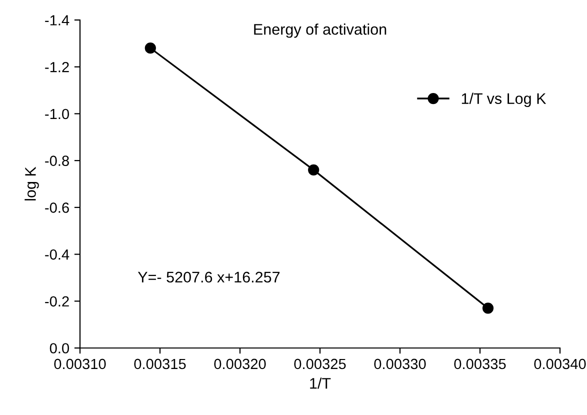 The width and height of the screenshot is (587, 415). What do you see at coordinates (57, 114) in the screenshot?
I see `y-tick-label: -1.0` at bounding box center [57, 114].